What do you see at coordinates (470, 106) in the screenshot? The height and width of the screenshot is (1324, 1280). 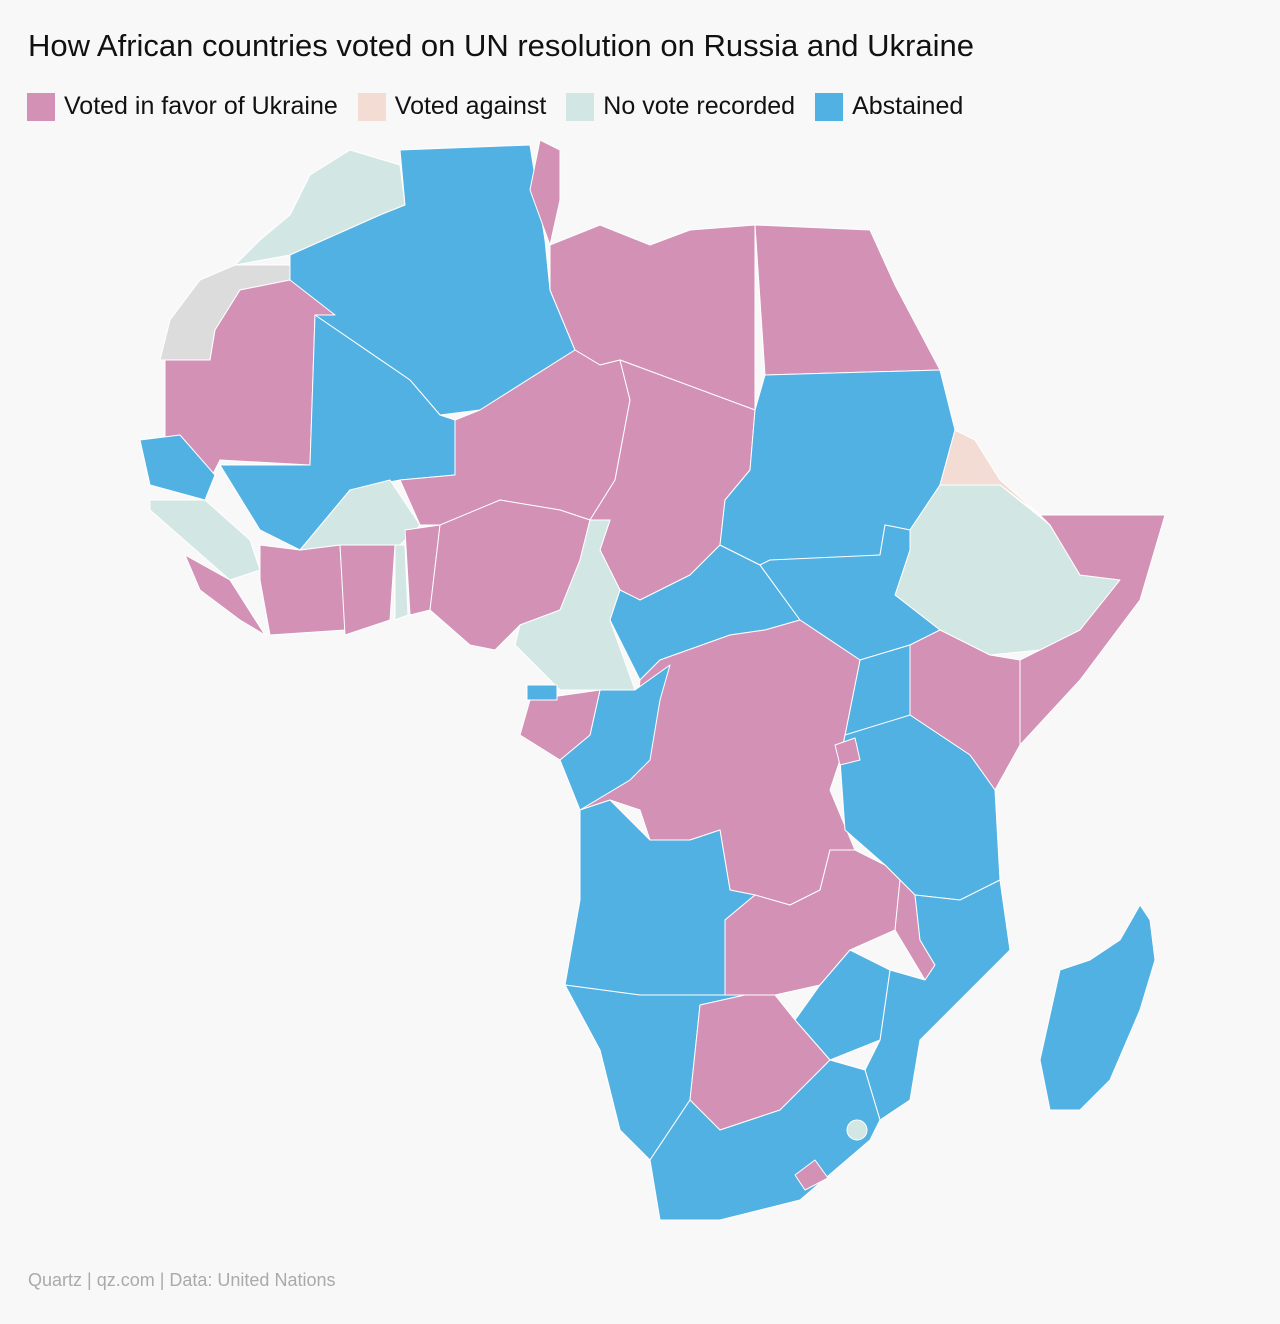 I see `legend-label: Voted against` at bounding box center [470, 106].